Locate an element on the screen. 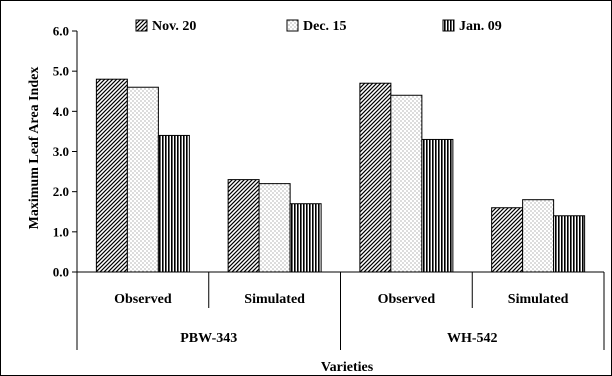 This screenshot has width=612, height=376. x-axis-title: Varieties is located at coordinates (347, 367).